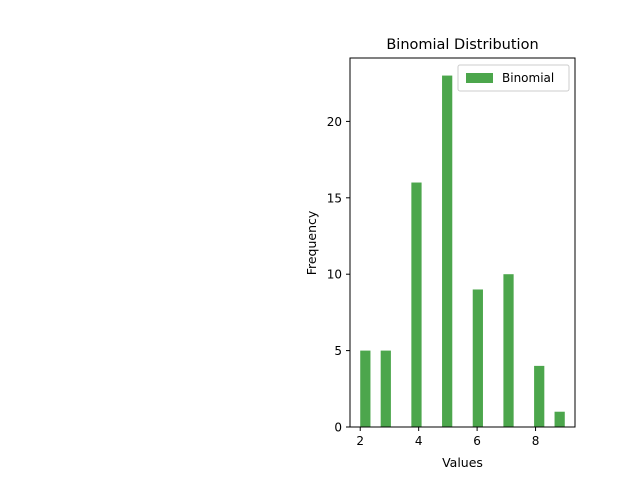 Image resolution: width=640 pixels, height=484 pixels. What do you see at coordinates (477, 441) in the screenshot?
I see `x-tick-label: 6` at bounding box center [477, 441].